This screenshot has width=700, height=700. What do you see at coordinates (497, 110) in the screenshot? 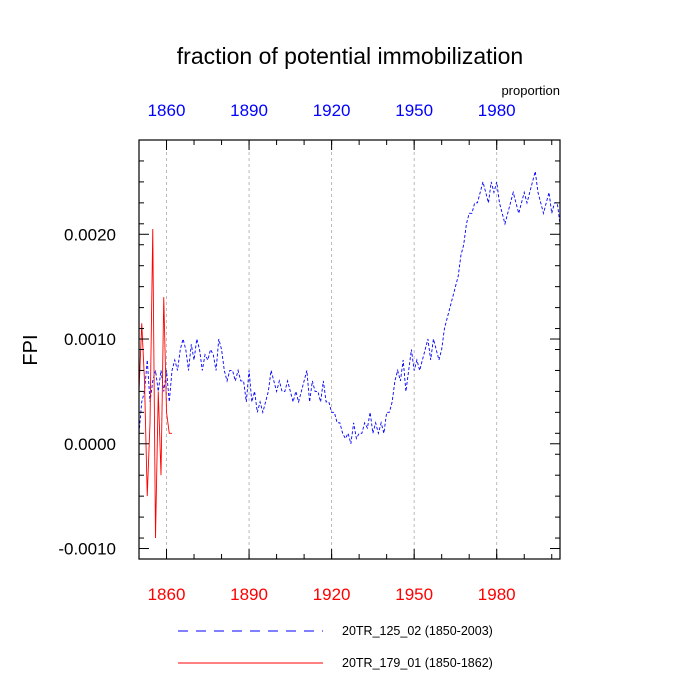
I see `x-top-tick-label: 1980` at bounding box center [497, 110].